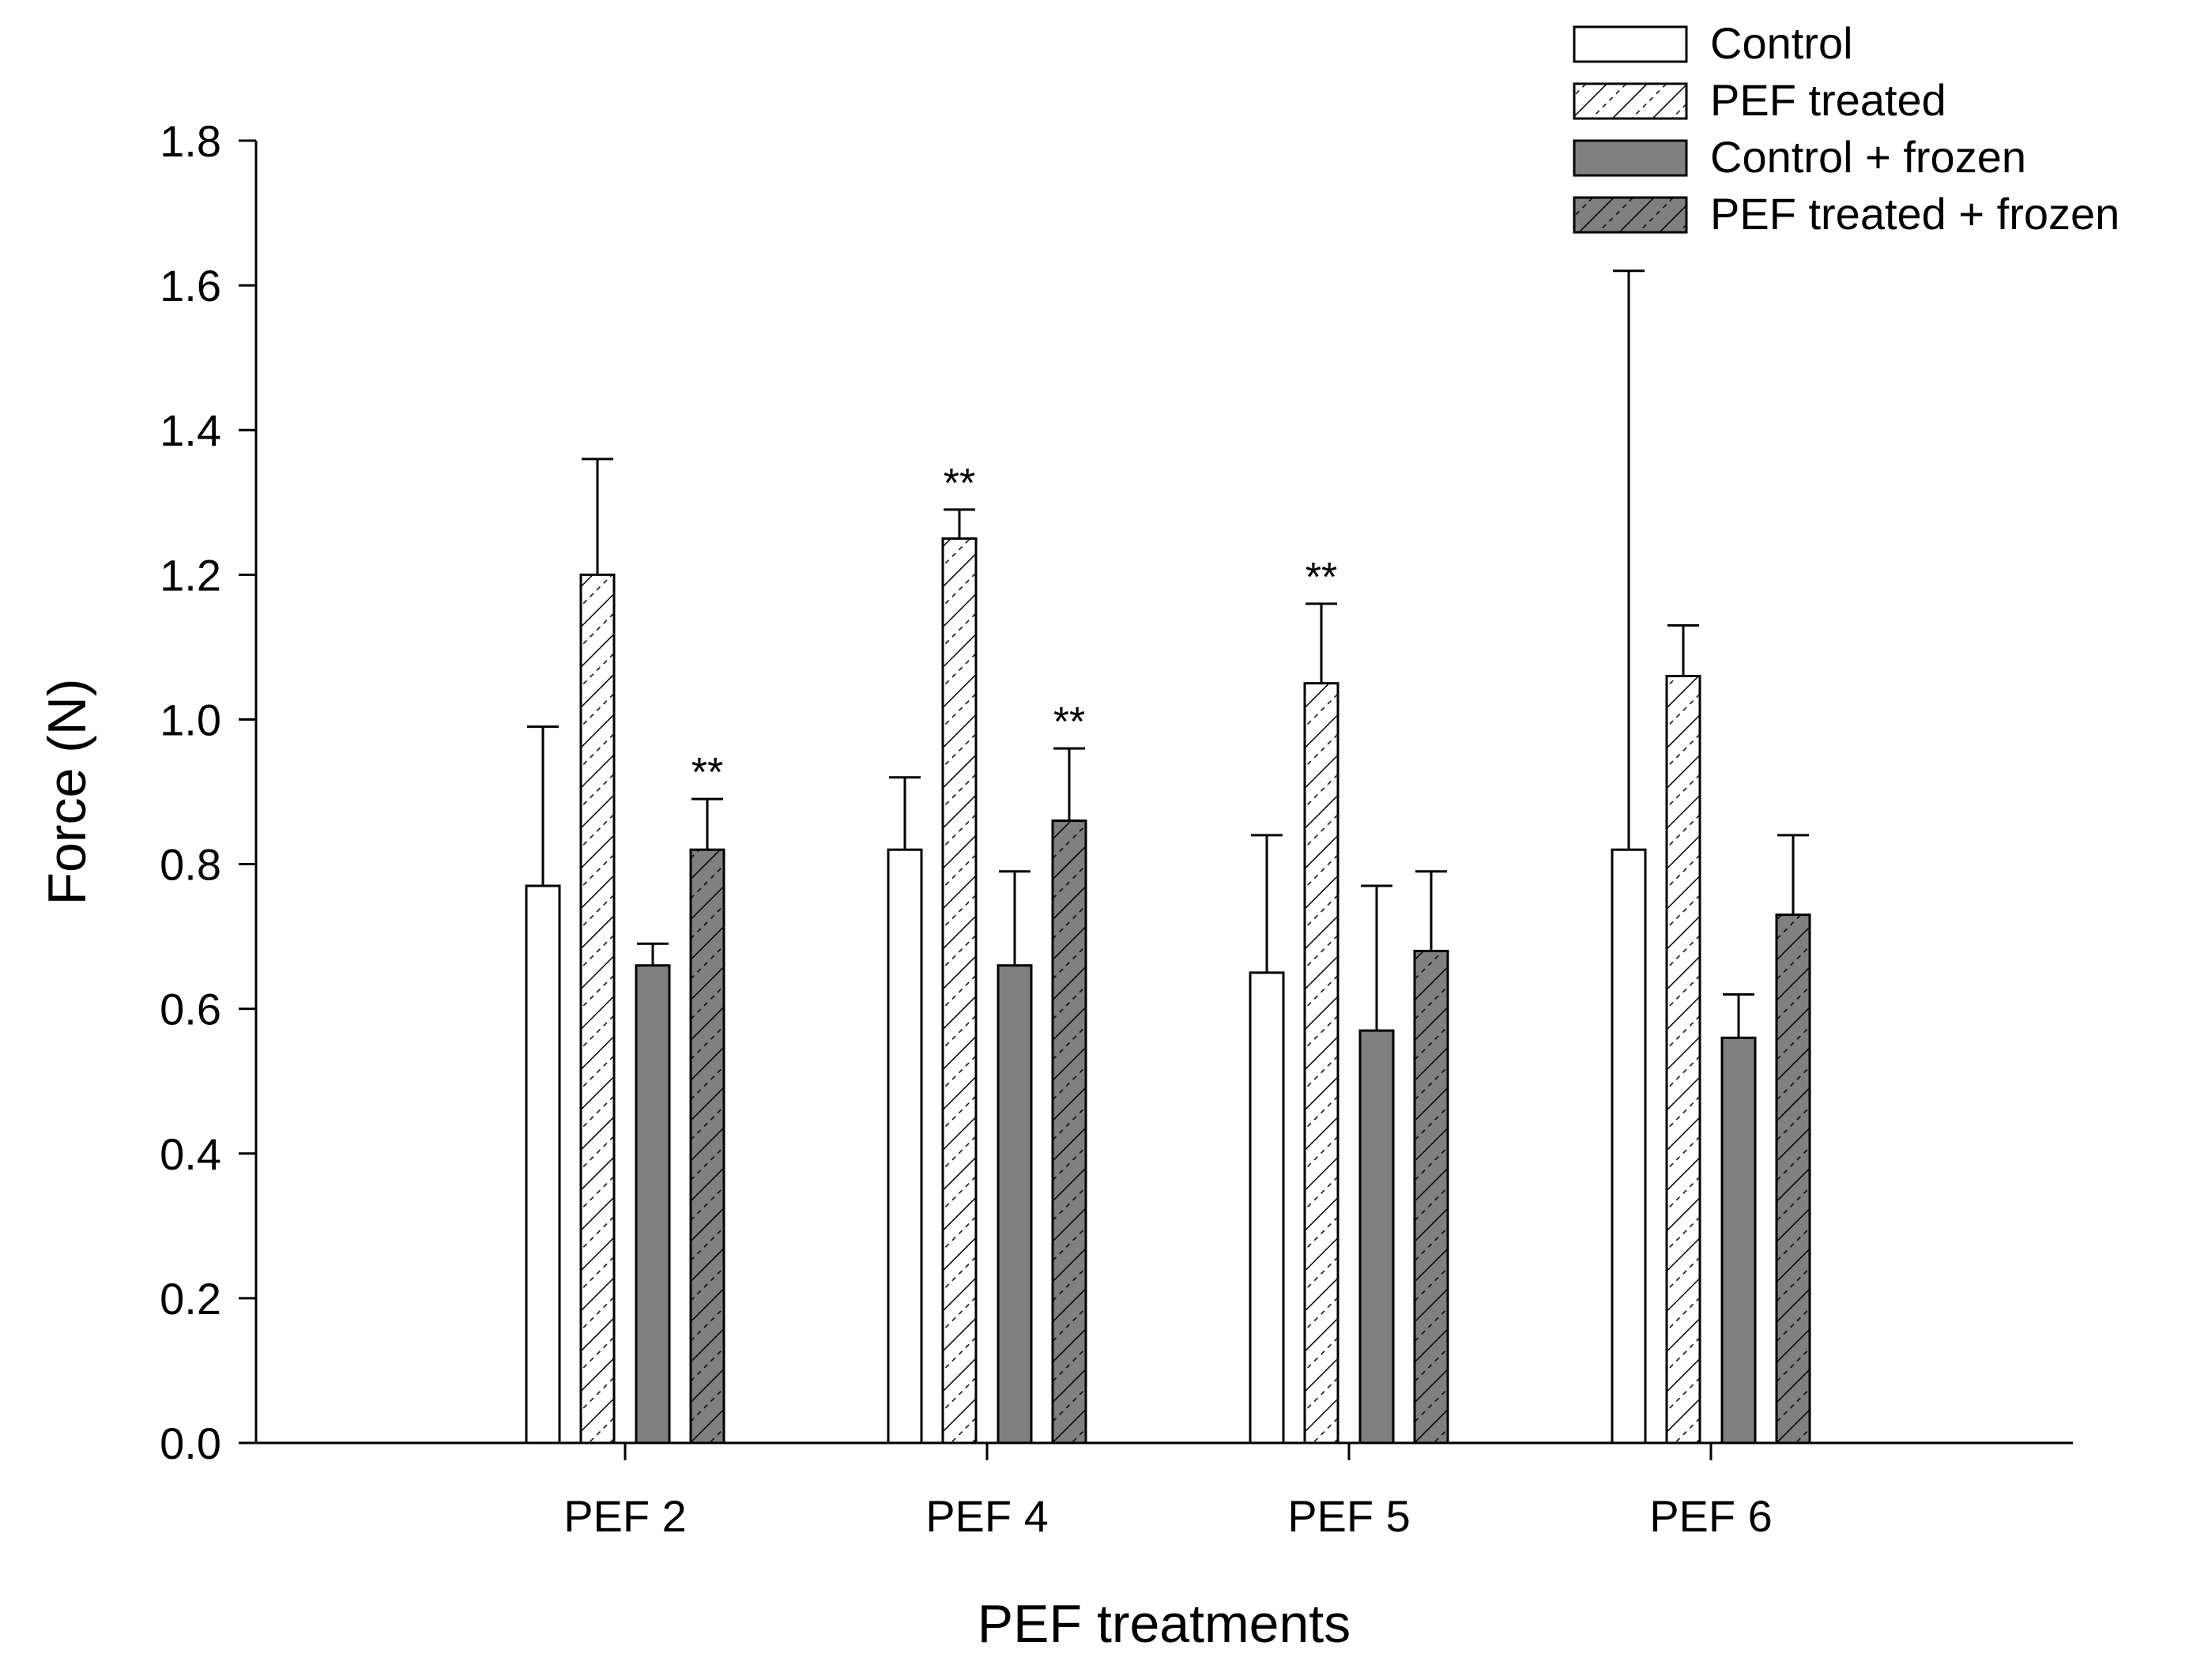 This screenshot has width=2208, height=1680. What do you see at coordinates (190, 865) in the screenshot?
I see `y-tick-label: 0.8` at bounding box center [190, 865].